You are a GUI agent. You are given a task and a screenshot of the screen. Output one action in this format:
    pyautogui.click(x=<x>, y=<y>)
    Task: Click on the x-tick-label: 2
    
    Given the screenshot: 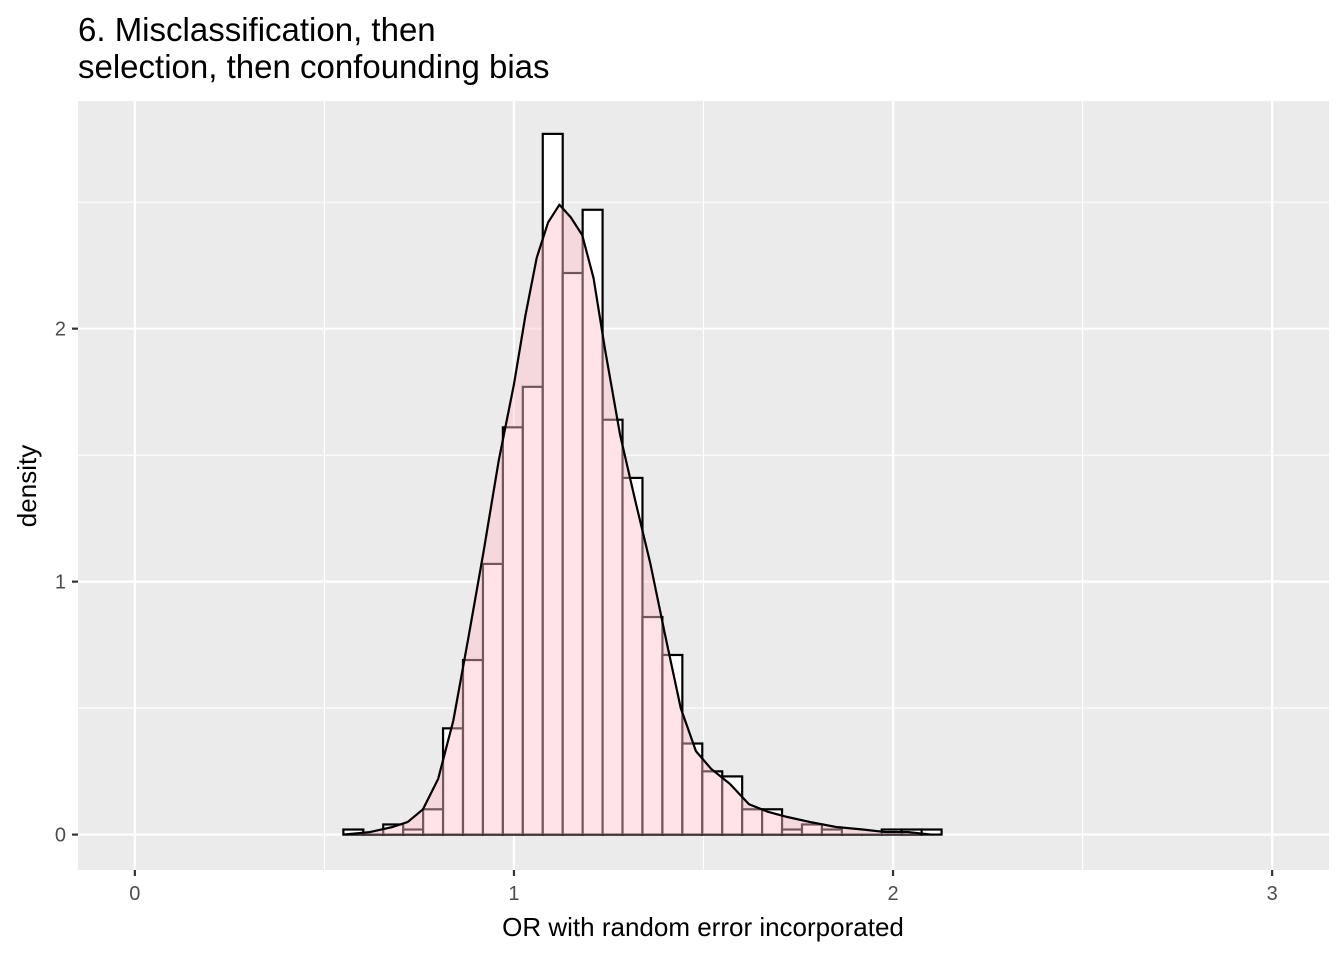 What is the action you would take?
    pyautogui.click(x=892, y=894)
    